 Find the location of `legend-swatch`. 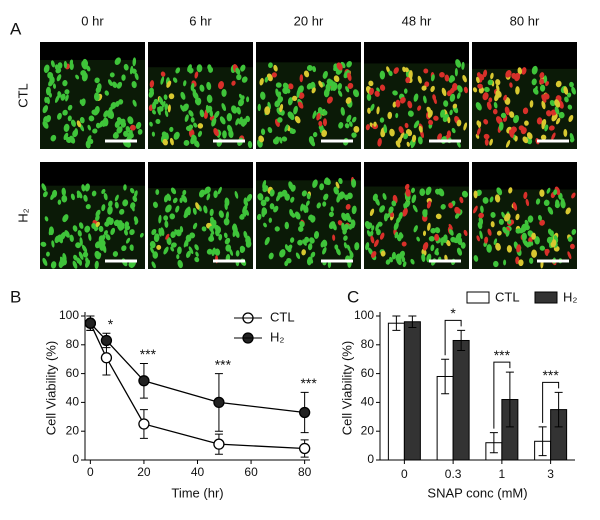

legend-swatch is located at coordinates (546, 297).